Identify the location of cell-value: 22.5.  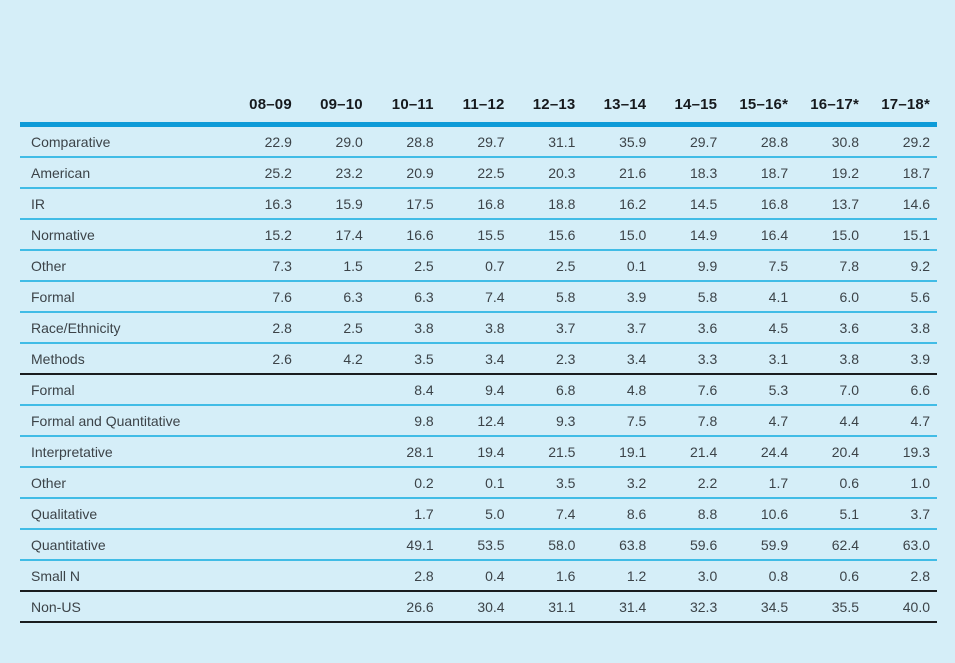
(476, 173).